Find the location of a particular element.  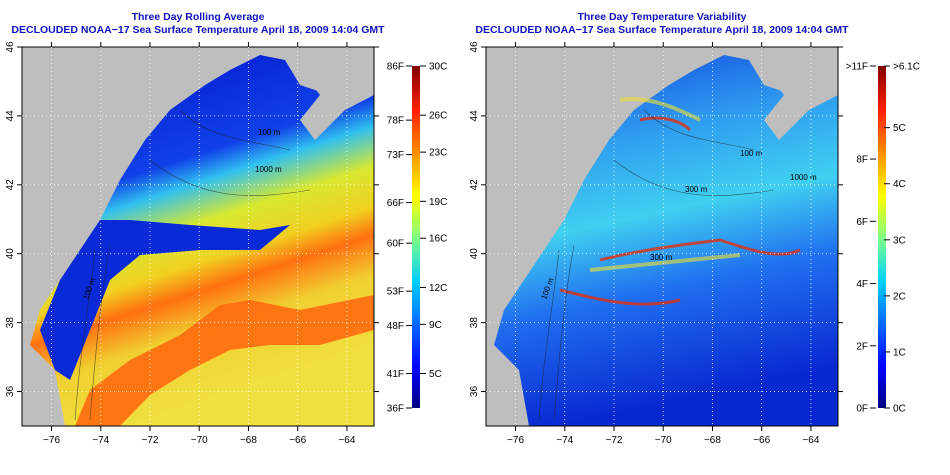

colorbar-c-label: 19C is located at coordinates (438, 202).